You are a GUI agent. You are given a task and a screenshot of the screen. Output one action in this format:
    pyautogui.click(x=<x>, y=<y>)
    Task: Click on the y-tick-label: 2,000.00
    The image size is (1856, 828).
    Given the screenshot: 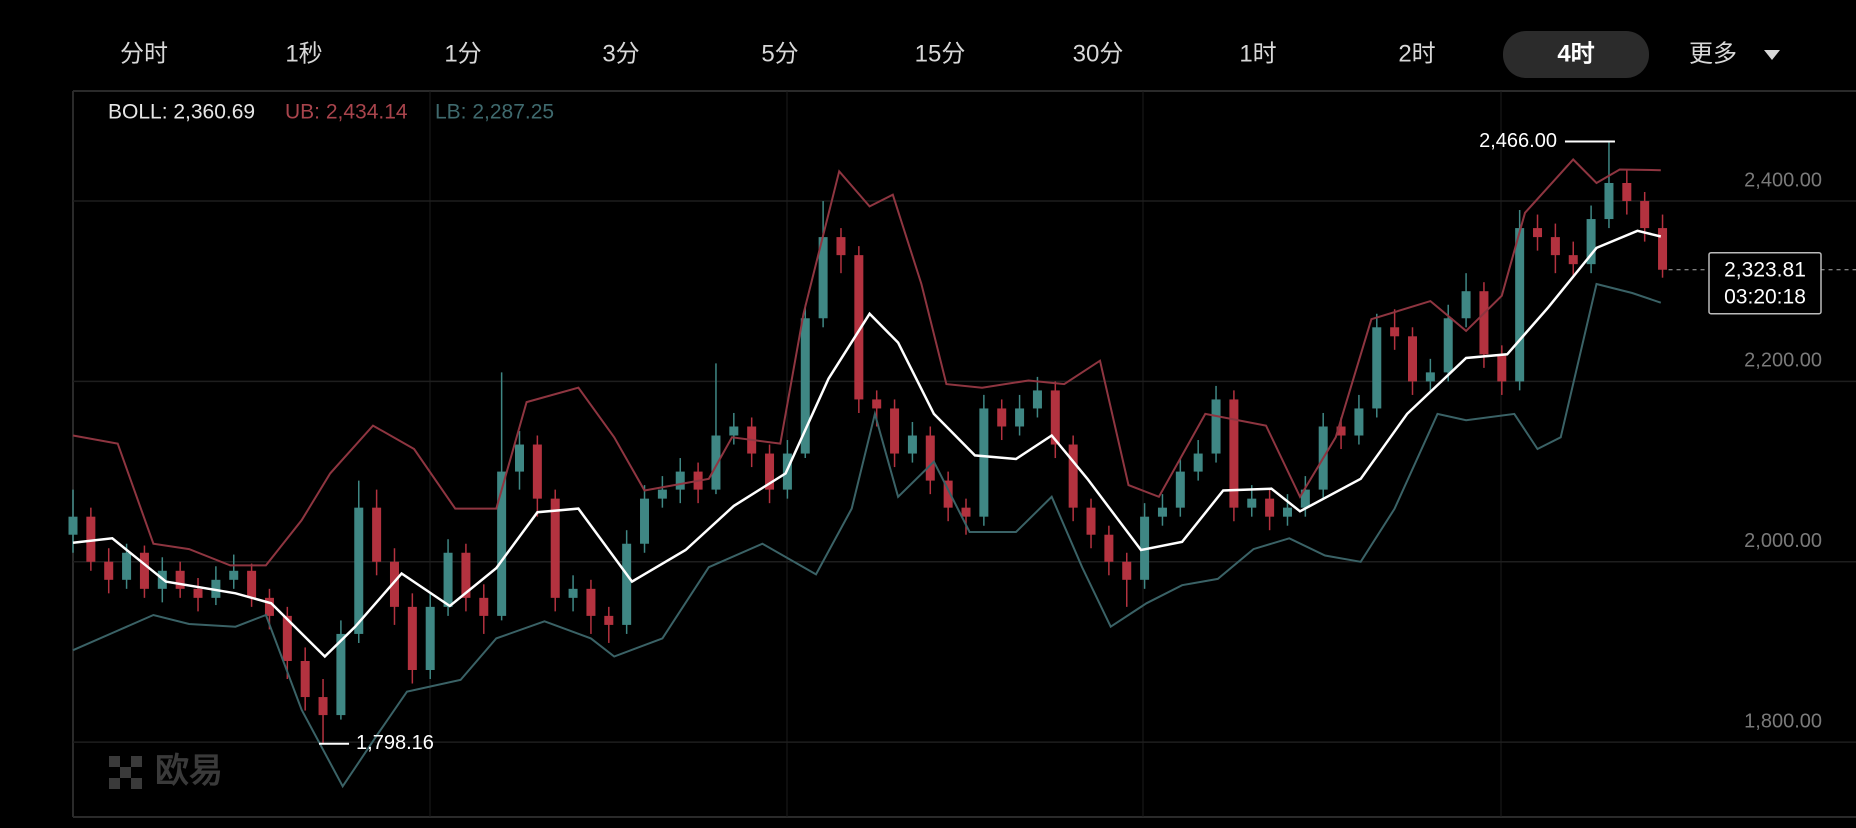 What is the action you would take?
    pyautogui.click(x=1783, y=541)
    